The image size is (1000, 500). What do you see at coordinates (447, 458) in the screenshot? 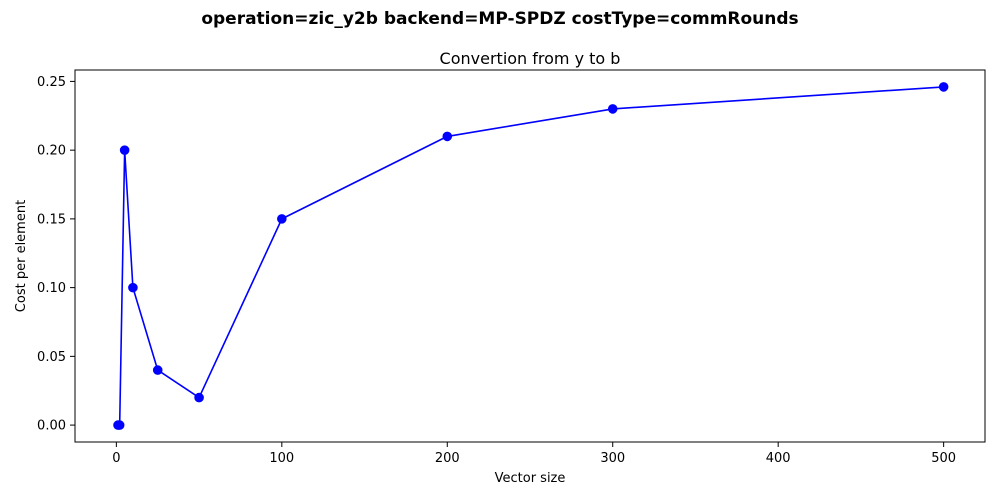
I see `x-tick-label: 200` at bounding box center [447, 458].